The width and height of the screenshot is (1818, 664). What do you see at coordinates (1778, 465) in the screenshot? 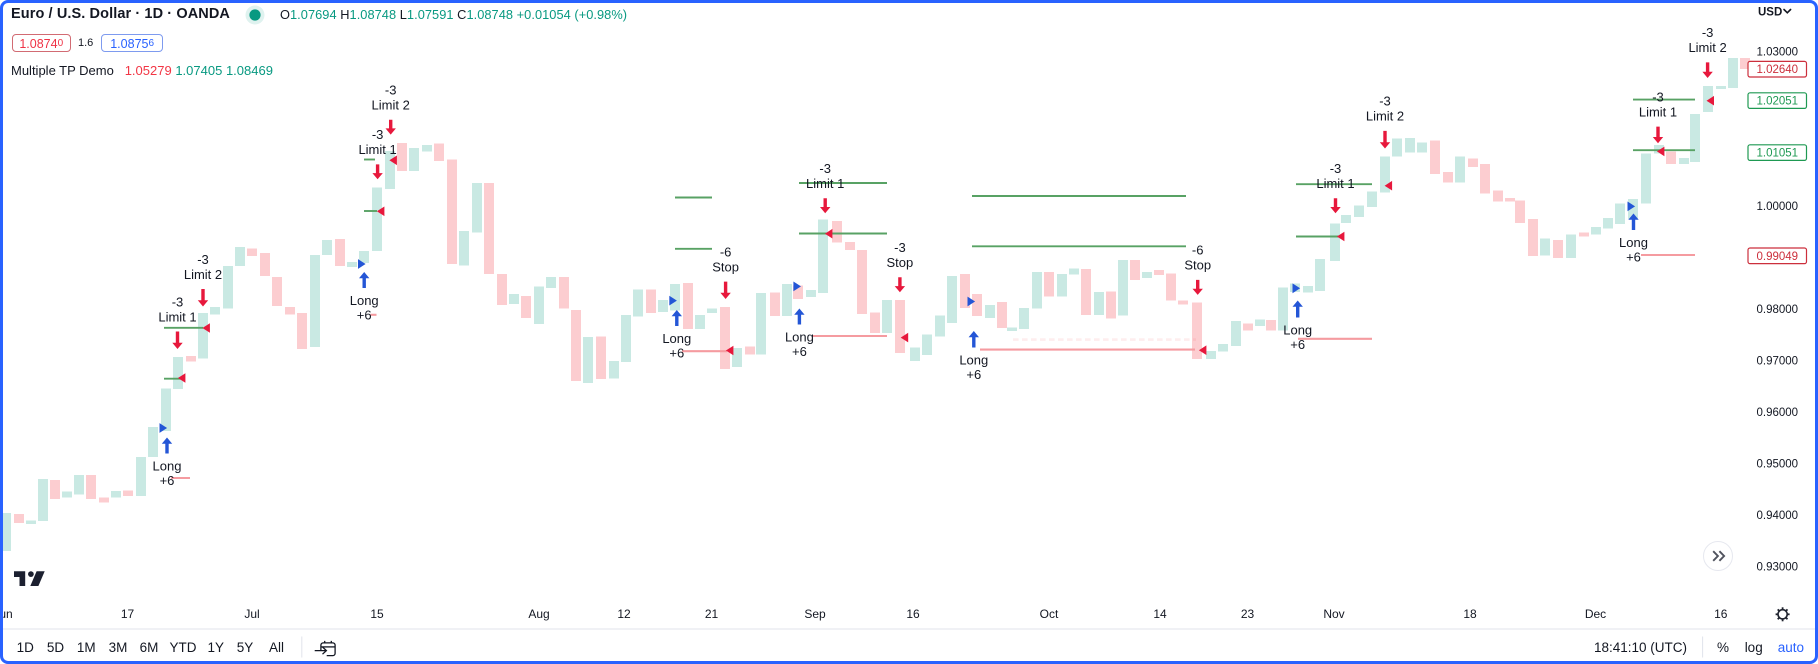
I see `svg-text: 0.95000` at bounding box center [1778, 465].